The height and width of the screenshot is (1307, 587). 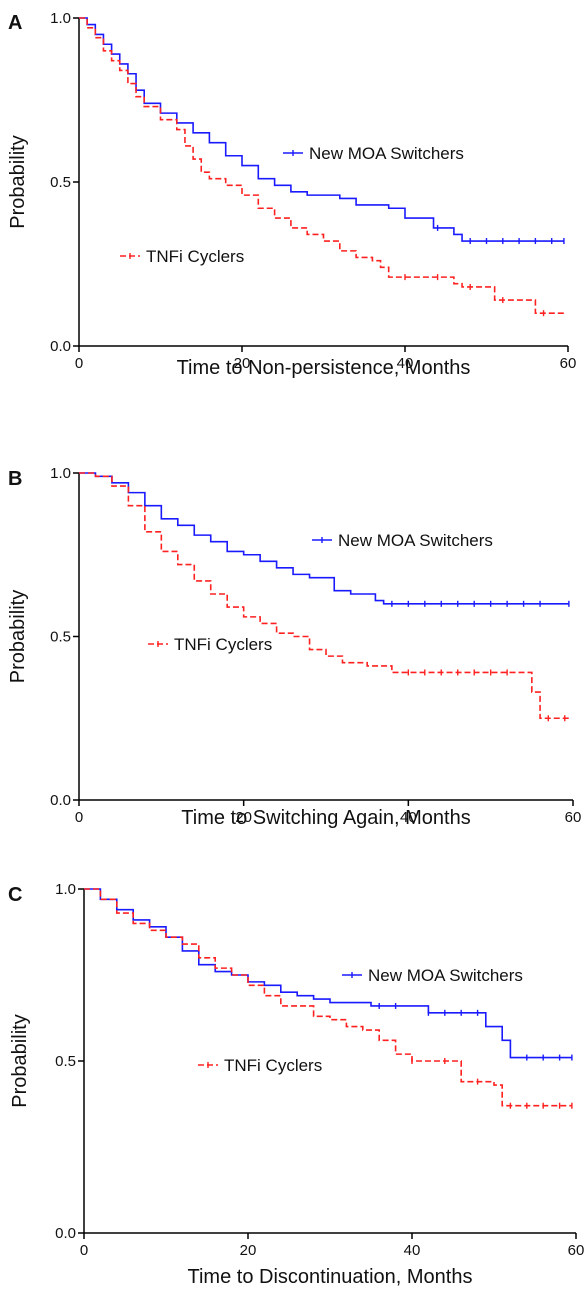 What do you see at coordinates (324, 368) in the screenshot?
I see `x-axis-title: Time to Non-persistence, Months` at bounding box center [324, 368].